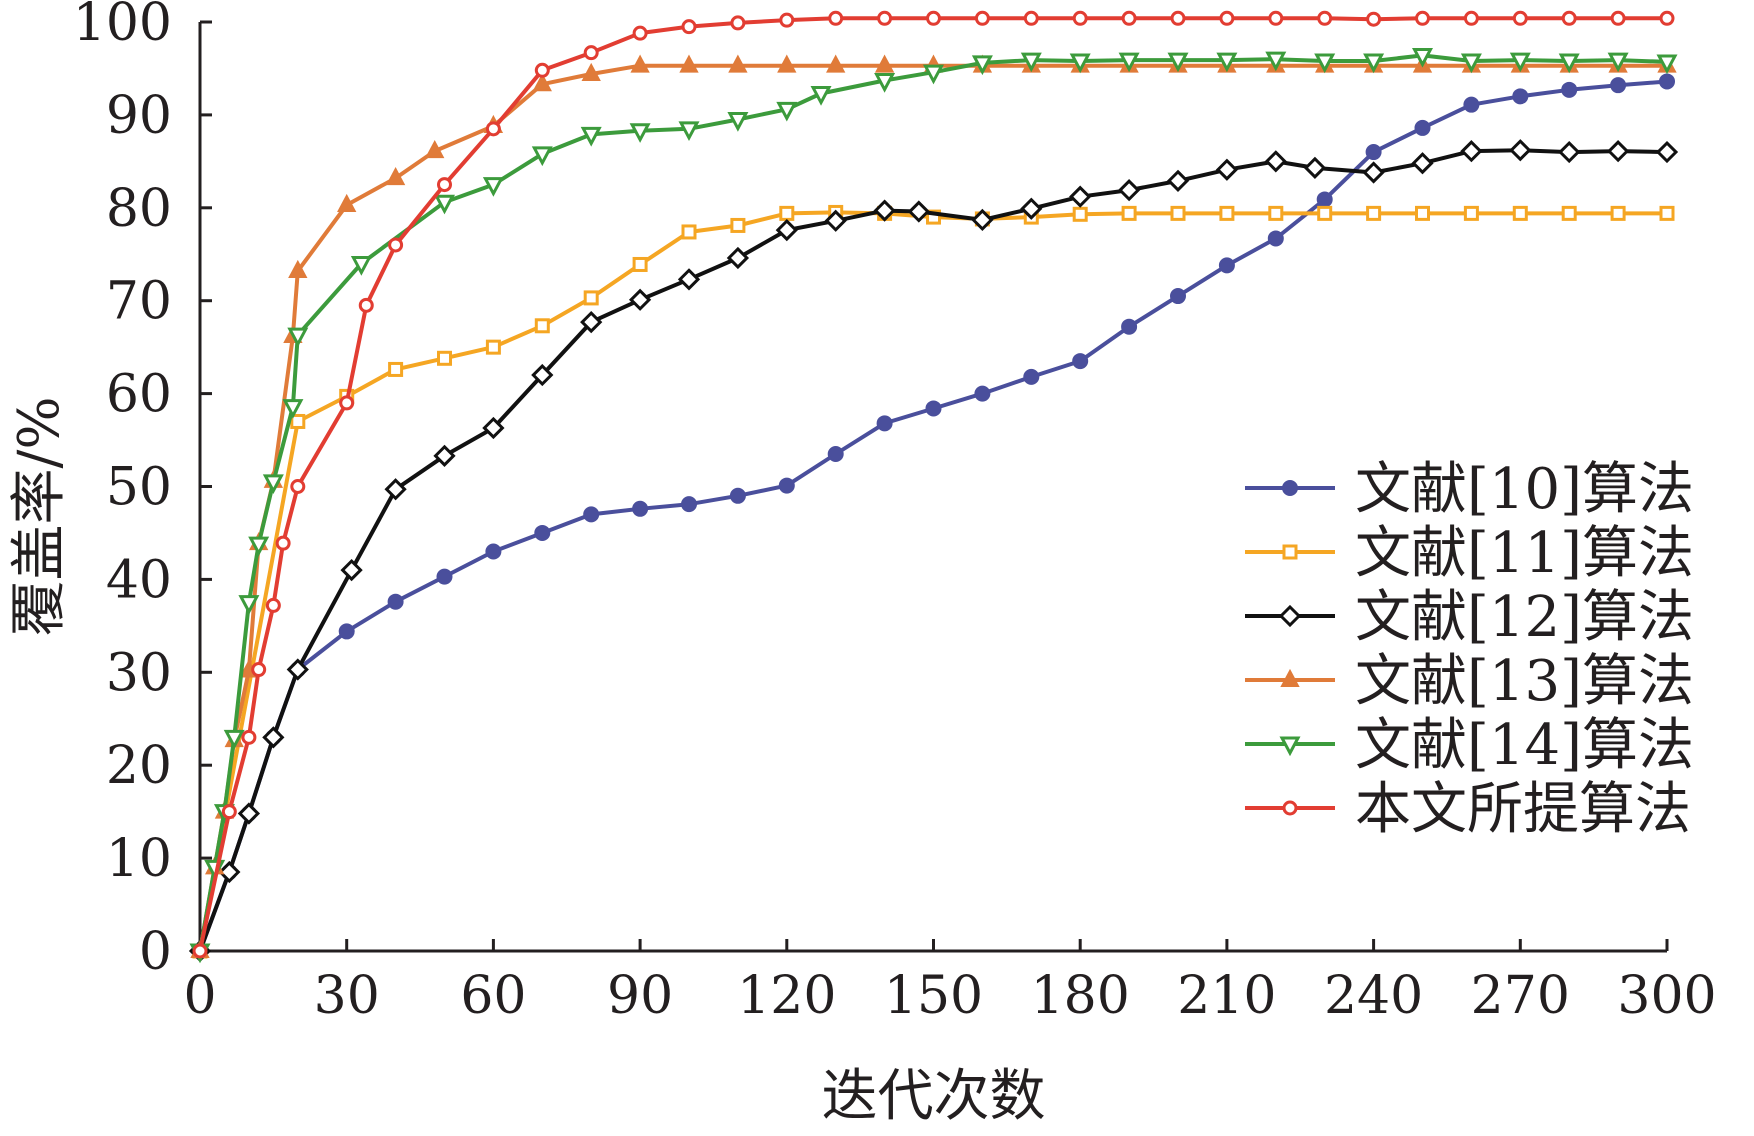 The image size is (1754, 1136). What do you see at coordinates (1524, 553) in the screenshot?
I see `legend-label: 文献[11]算法` at bounding box center [1524, 553].